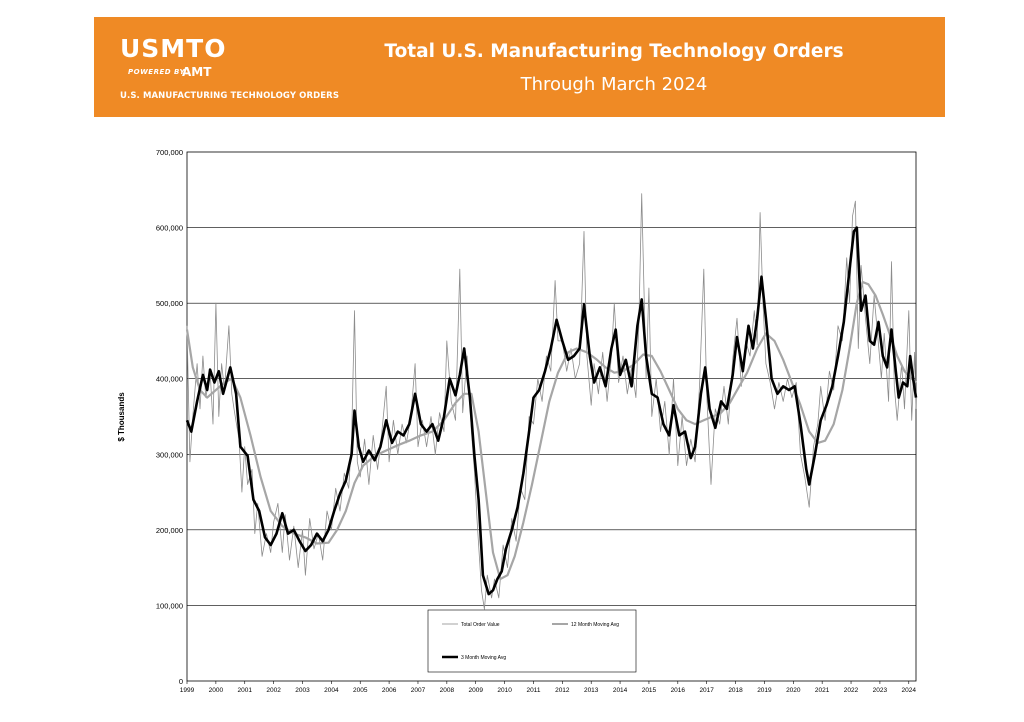 The image size is (1024, 722). I want to click on x-tick-label: 2005, so click(360, 690).